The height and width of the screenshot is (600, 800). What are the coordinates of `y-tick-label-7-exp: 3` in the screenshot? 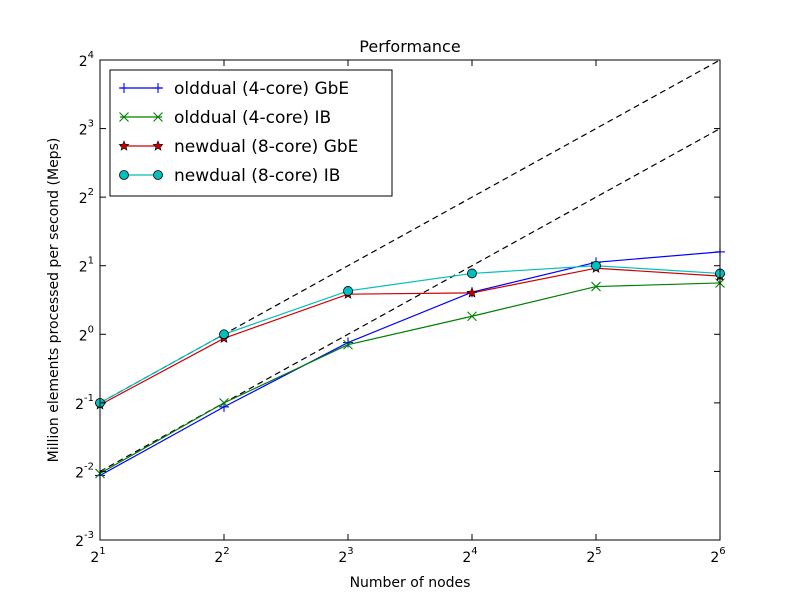 It's located at (91, 124).